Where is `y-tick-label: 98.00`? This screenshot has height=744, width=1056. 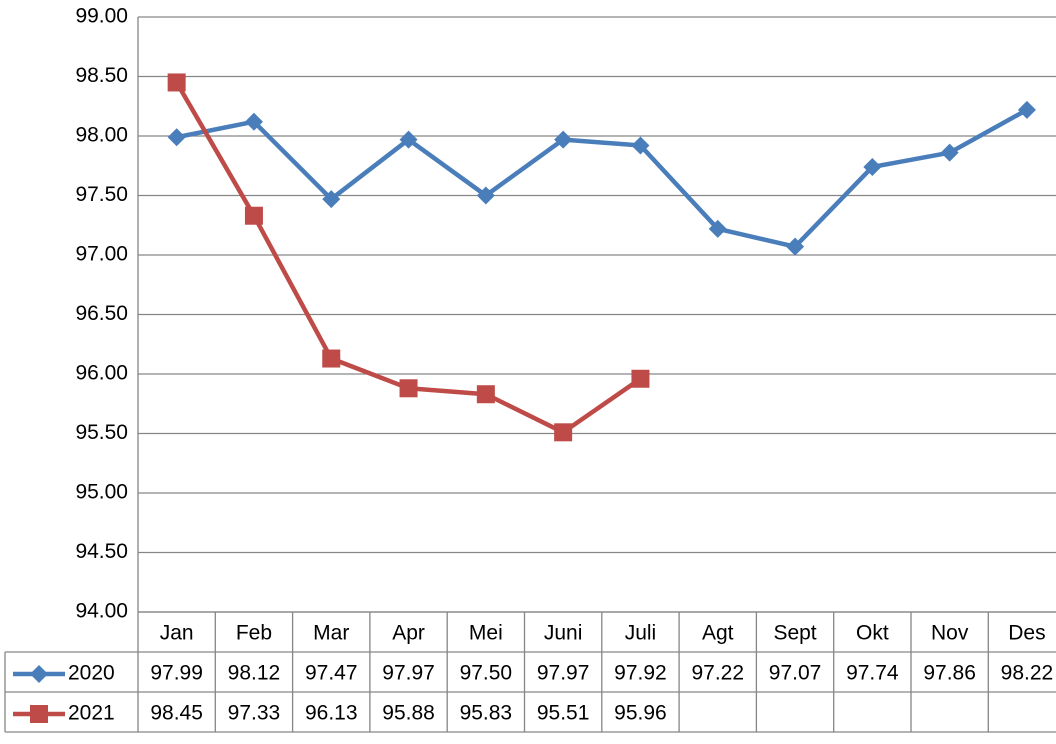
y-tick-label: 98.00 is located at coordinates (101, 135).